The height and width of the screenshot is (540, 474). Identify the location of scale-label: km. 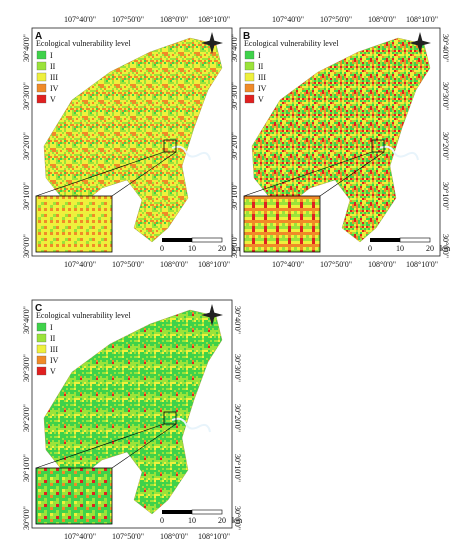
(237, 520).